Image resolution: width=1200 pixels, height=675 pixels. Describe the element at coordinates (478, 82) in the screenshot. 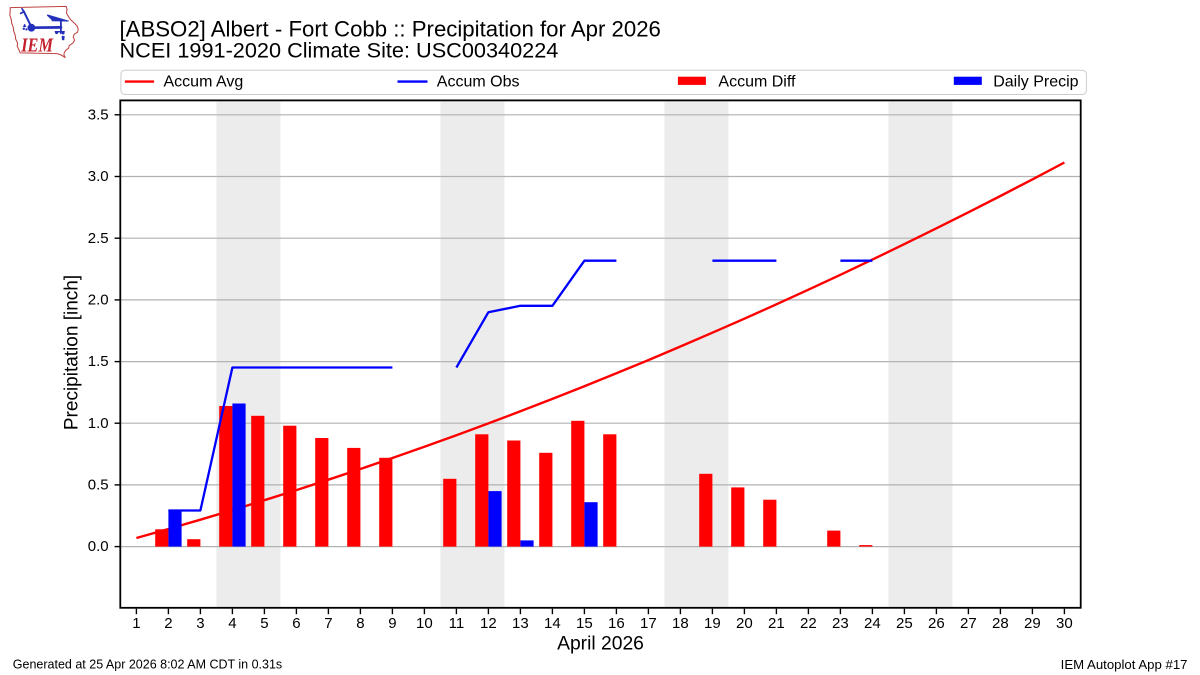

I see `svg-text: Accum Obs` at that location.